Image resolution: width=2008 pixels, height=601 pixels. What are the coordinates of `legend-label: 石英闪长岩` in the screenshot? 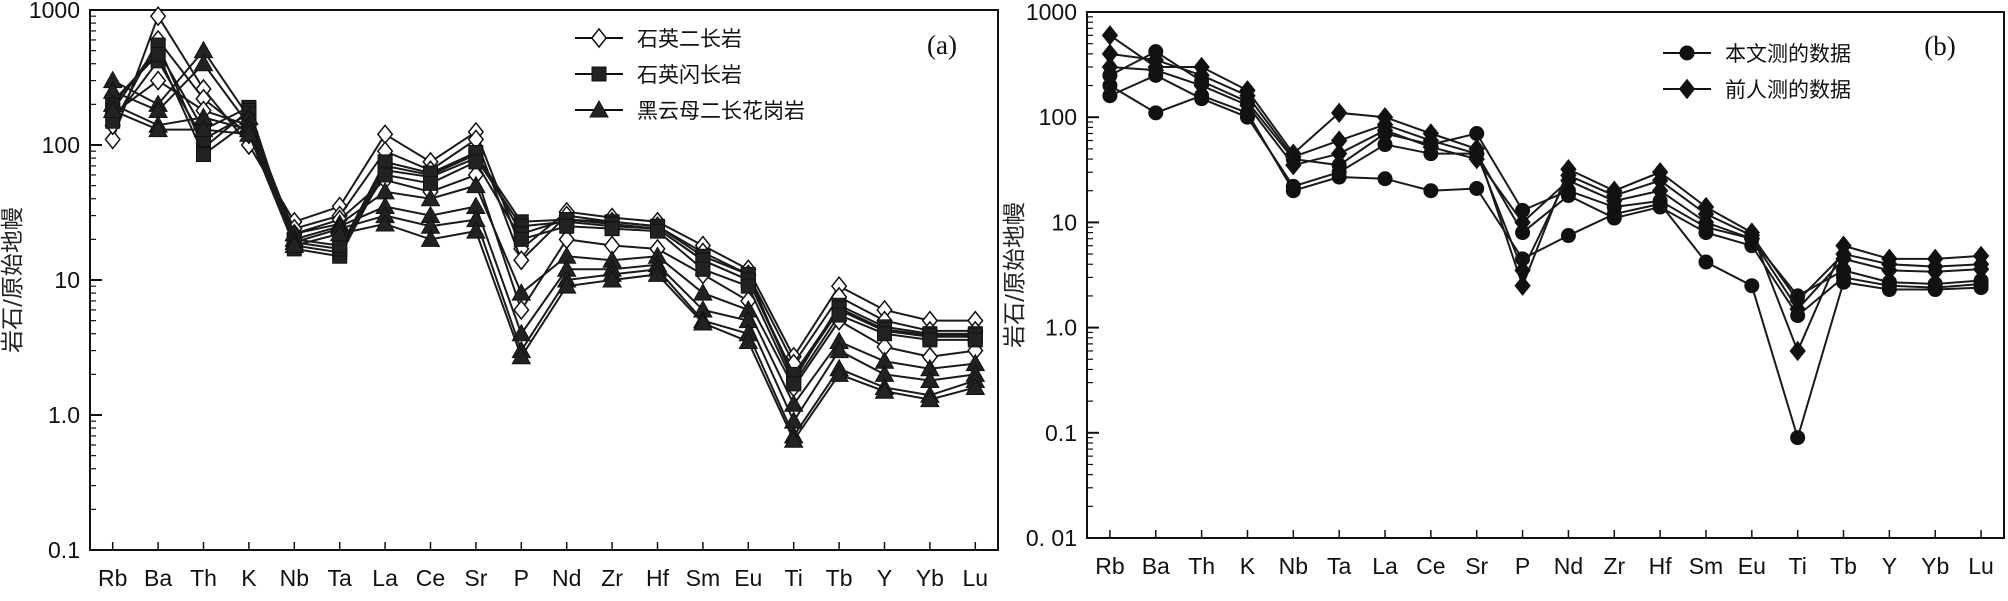 It's located at (689, 75).